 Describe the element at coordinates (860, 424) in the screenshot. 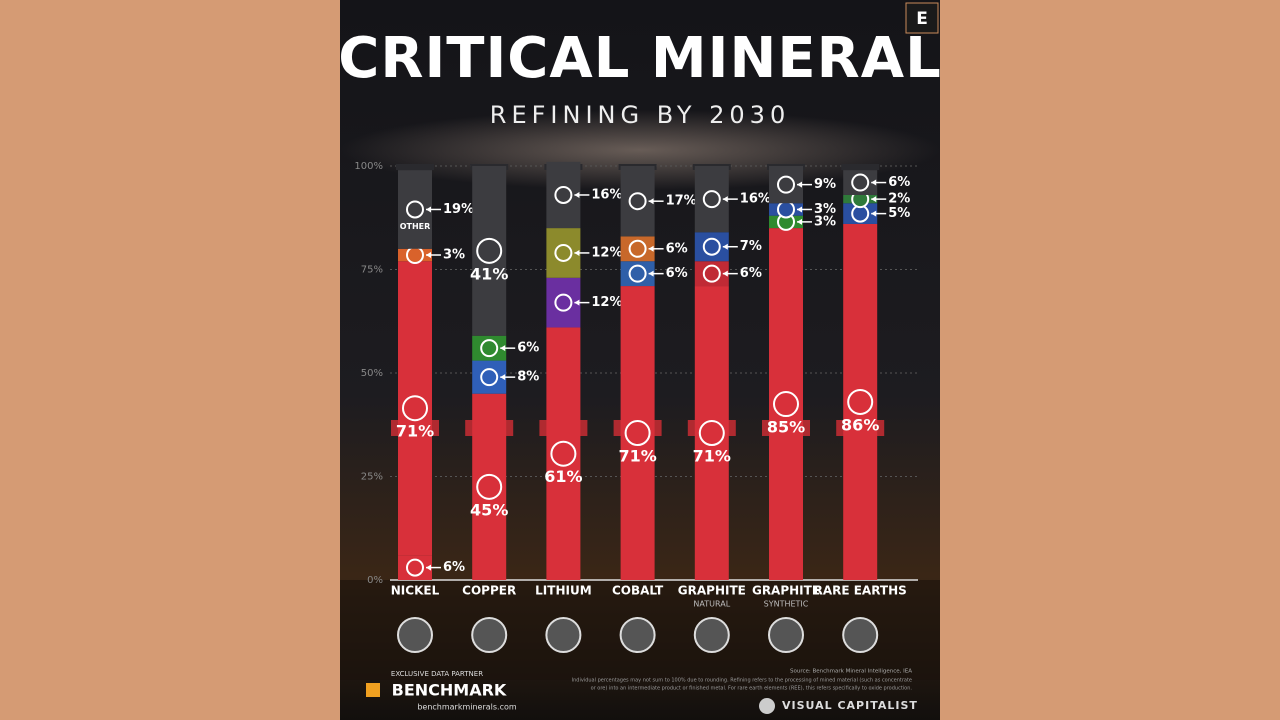

I see `value-label: 86%` at that location.